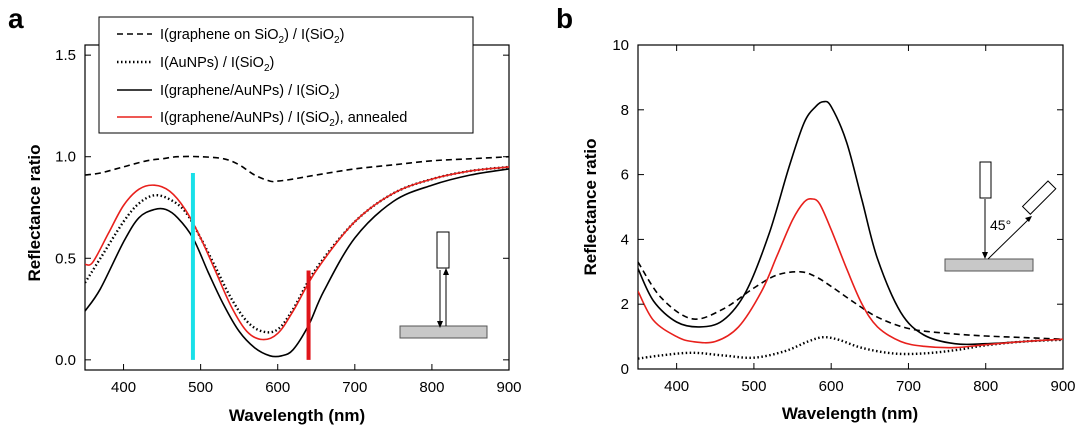 The width and height of the screenshot is (1079, 427). What do you see at coordinates (1000, 225) in the screenshot?
I see `inset-b-angle-label: 45°` at bounding box center [1000, 225].